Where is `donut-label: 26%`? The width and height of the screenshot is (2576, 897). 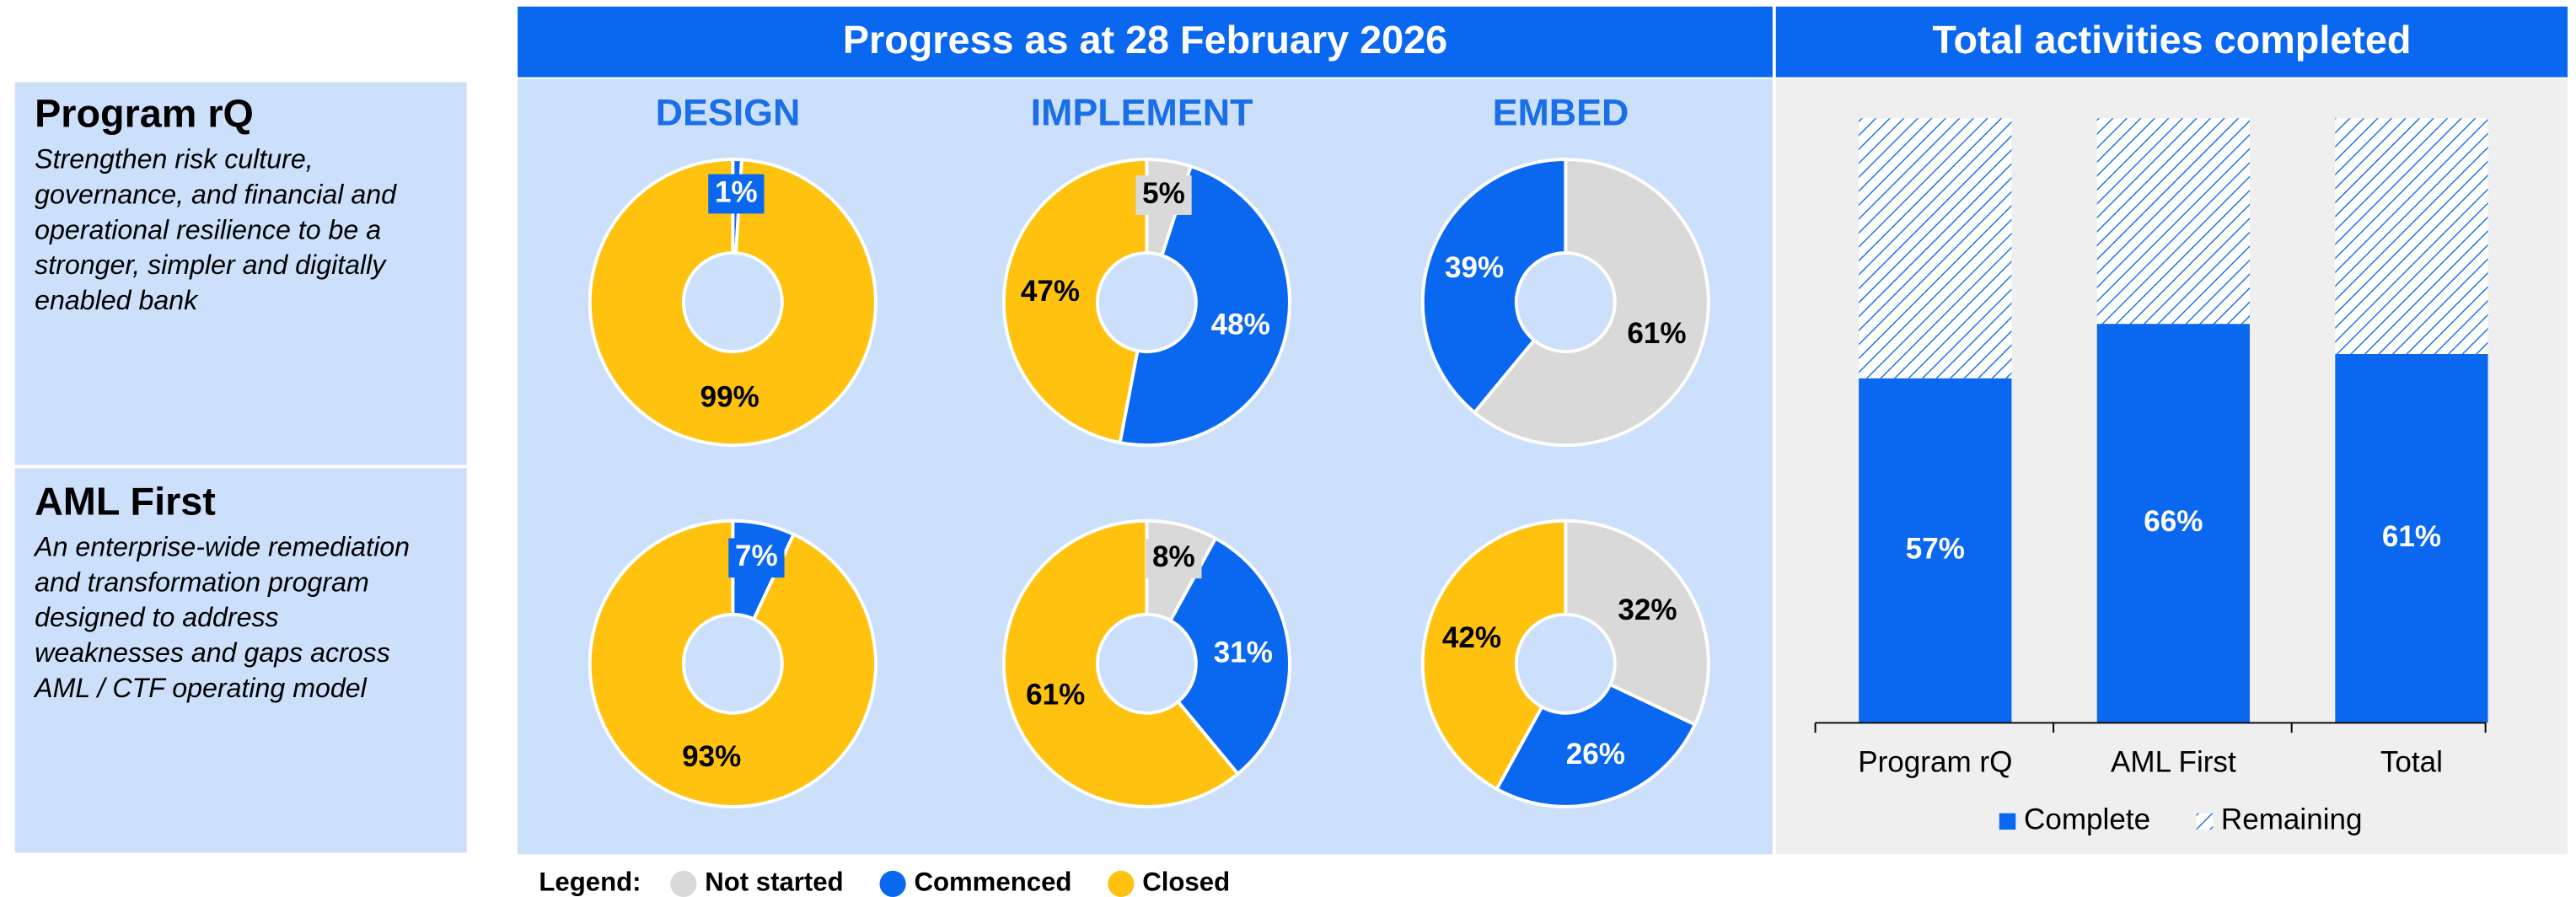 donut-label: 26% is located at coordinates (1595, 755).